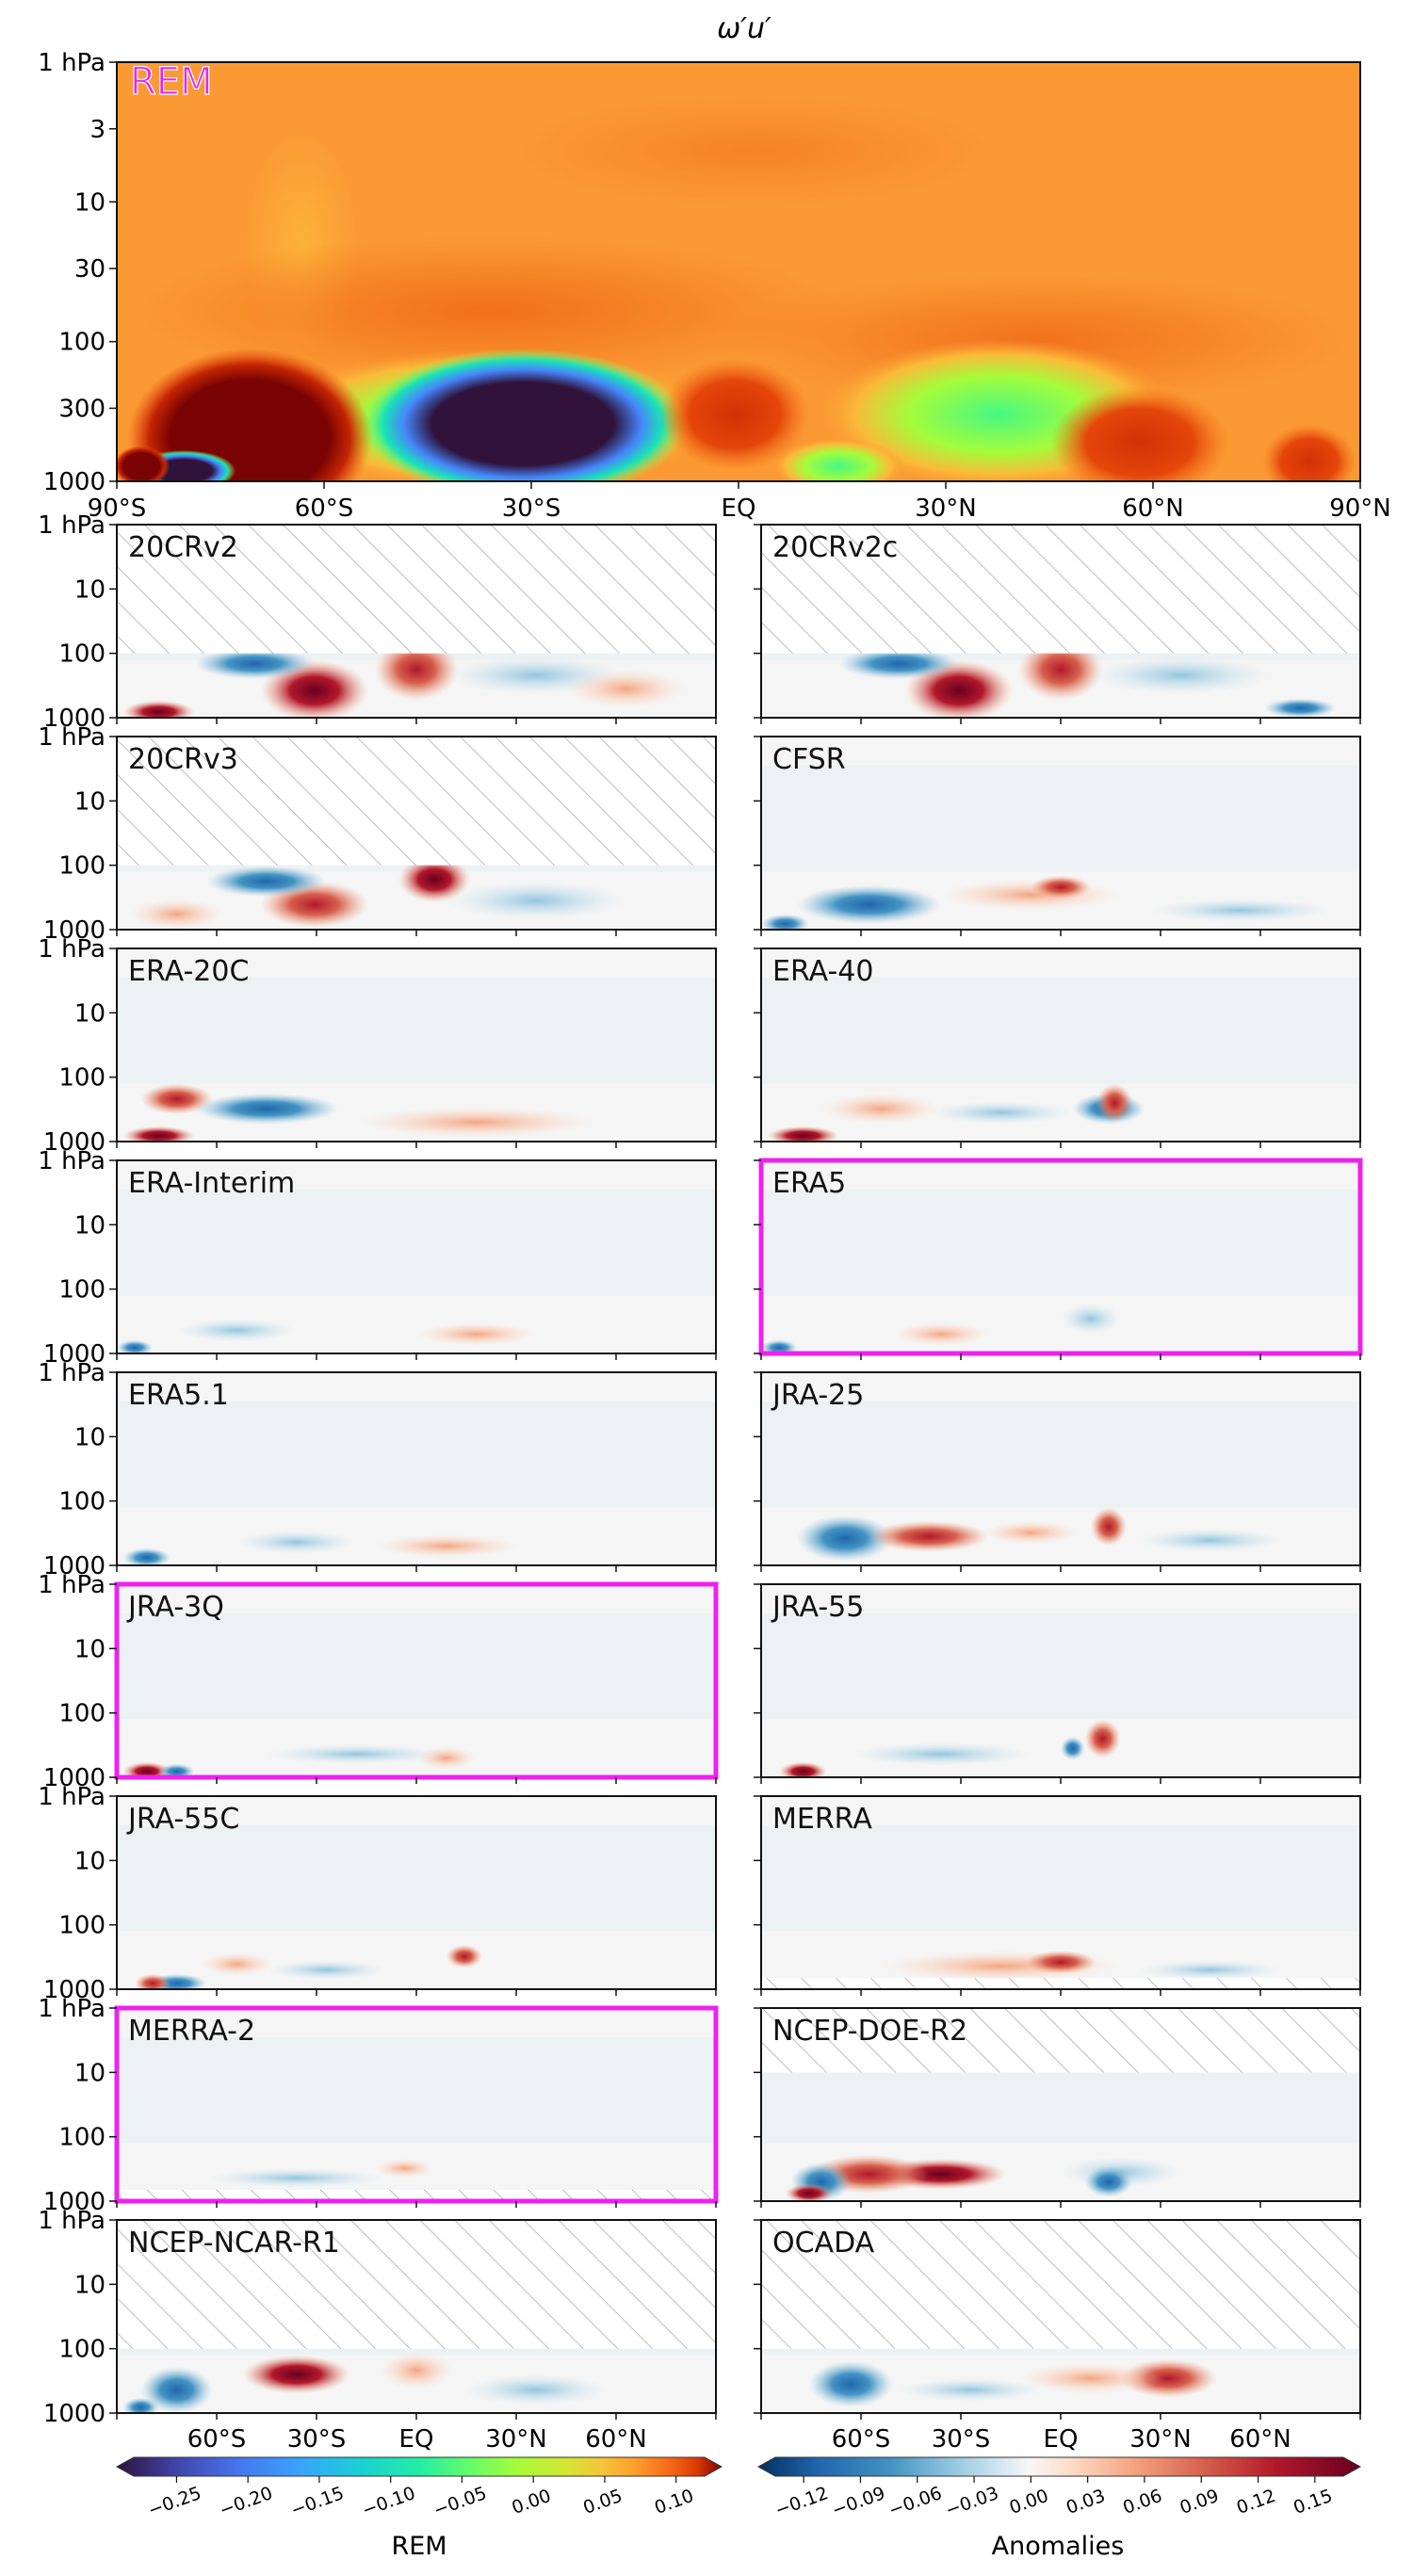  What do you see at coordinates (1057, 1895) in the screenshot?
I see `panel-merra: MERRA` at bounding box center [1057, 1895].